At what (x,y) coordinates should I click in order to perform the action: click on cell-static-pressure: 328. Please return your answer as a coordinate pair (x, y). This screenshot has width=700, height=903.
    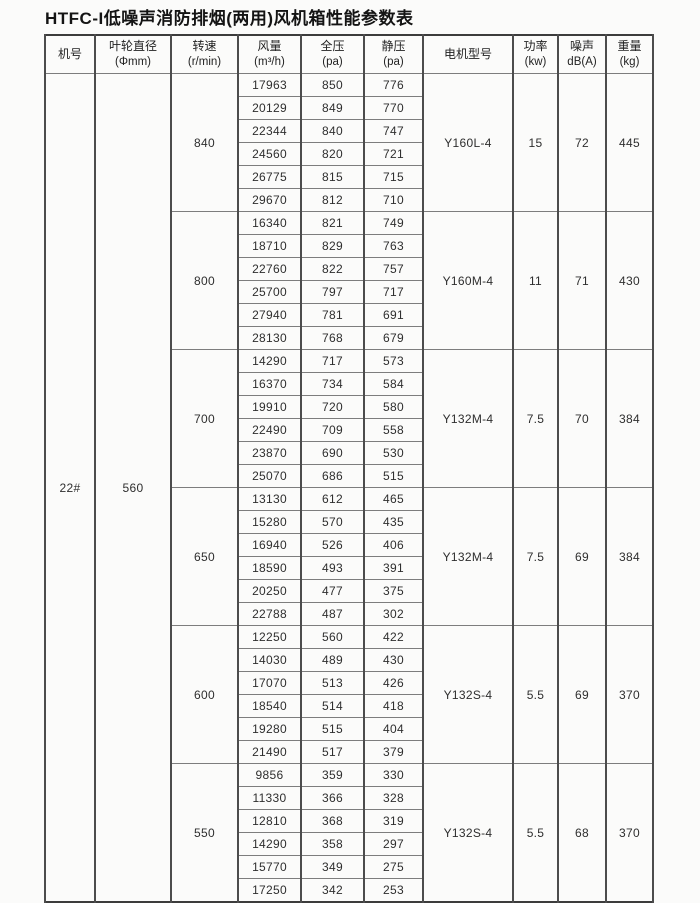
    Looking at the image, I should click on (393, 798).